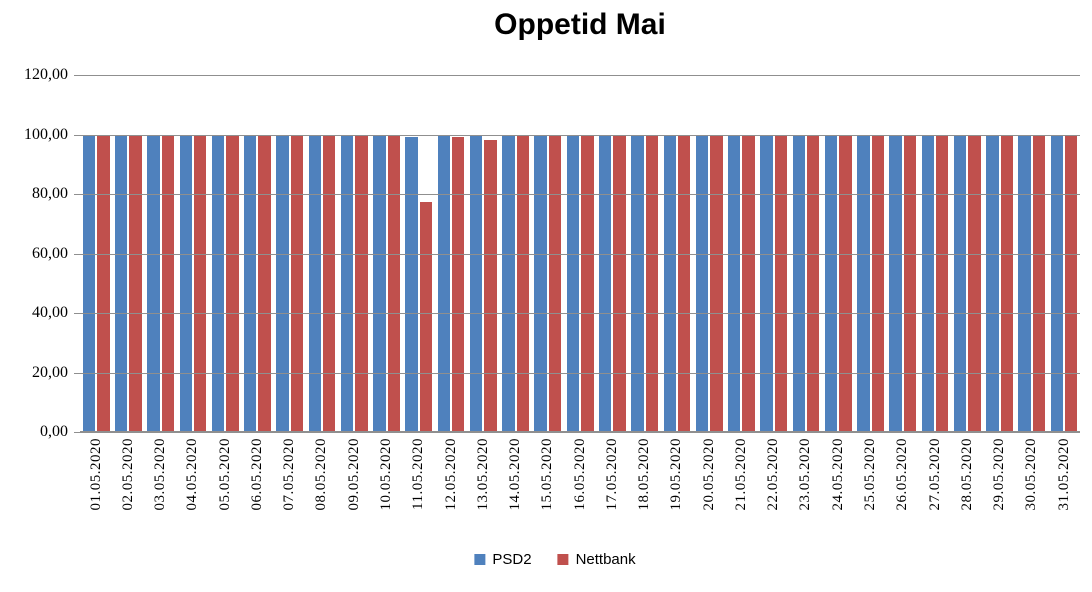  Describe the element at coordinates (50, 372) in the screenshot. I see `y-axis-tick-label: 20,00` at that location.